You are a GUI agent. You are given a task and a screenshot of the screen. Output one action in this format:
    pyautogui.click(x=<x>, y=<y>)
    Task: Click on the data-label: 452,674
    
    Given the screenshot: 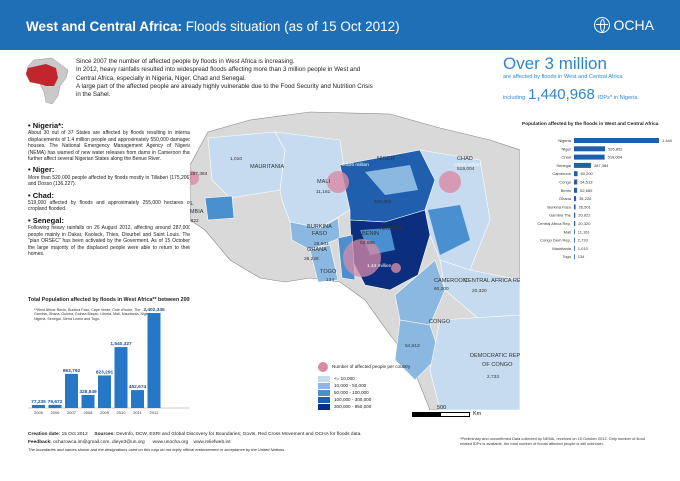 What is the action you would take?
    pyautogui.click(x=138, y=387)
    